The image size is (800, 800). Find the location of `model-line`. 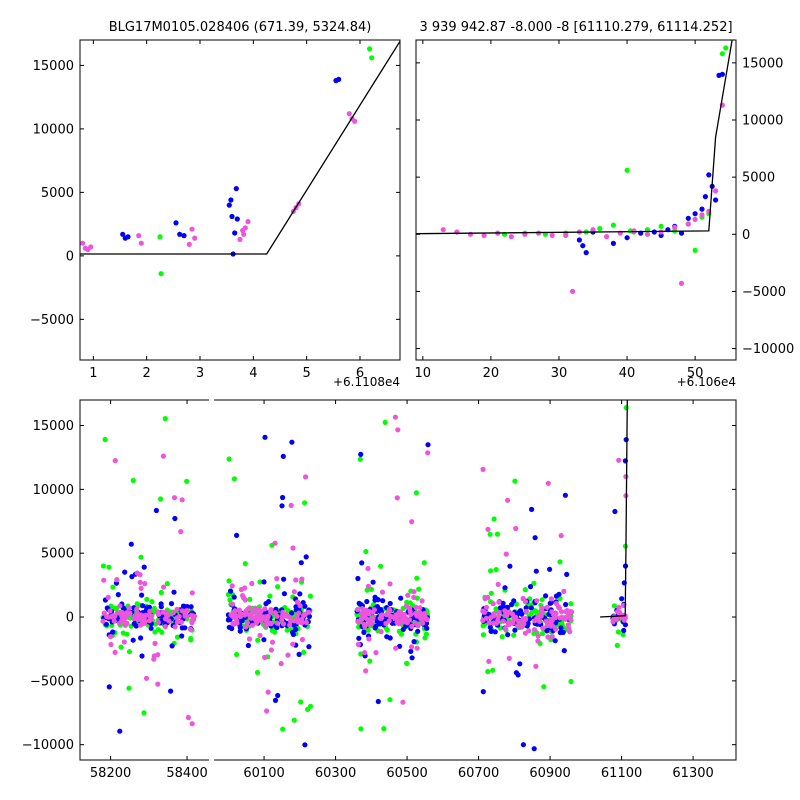

model-line is located at coordinates (574, 137).